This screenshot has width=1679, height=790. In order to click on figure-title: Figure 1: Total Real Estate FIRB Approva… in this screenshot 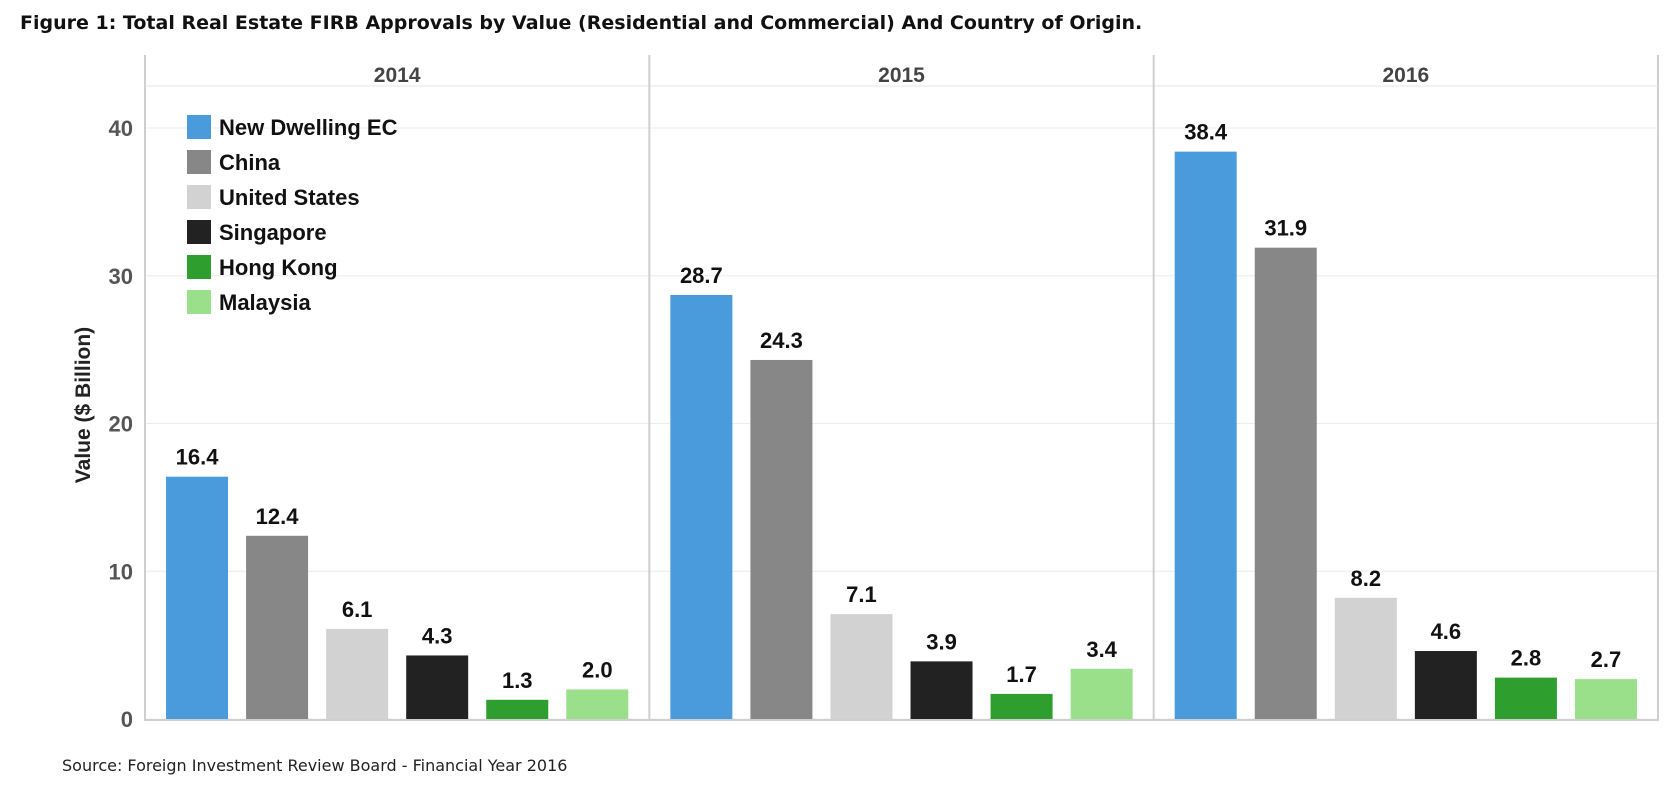, I will do `click(581, 23)`.